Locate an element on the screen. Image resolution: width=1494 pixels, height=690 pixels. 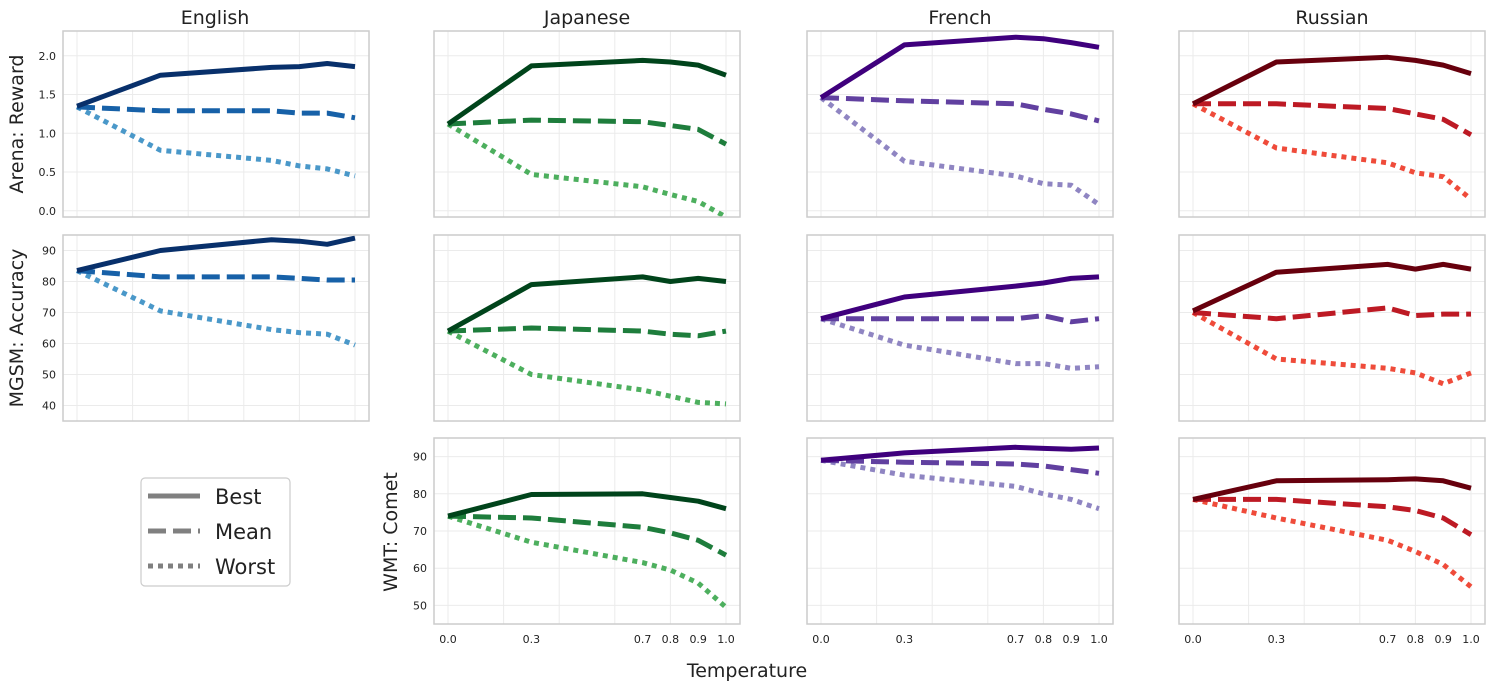
panel-wmt-comet-russian: 0.0 0.3 0.7 0.8 0.9 1.0 is located at coordinates (1332, 541).